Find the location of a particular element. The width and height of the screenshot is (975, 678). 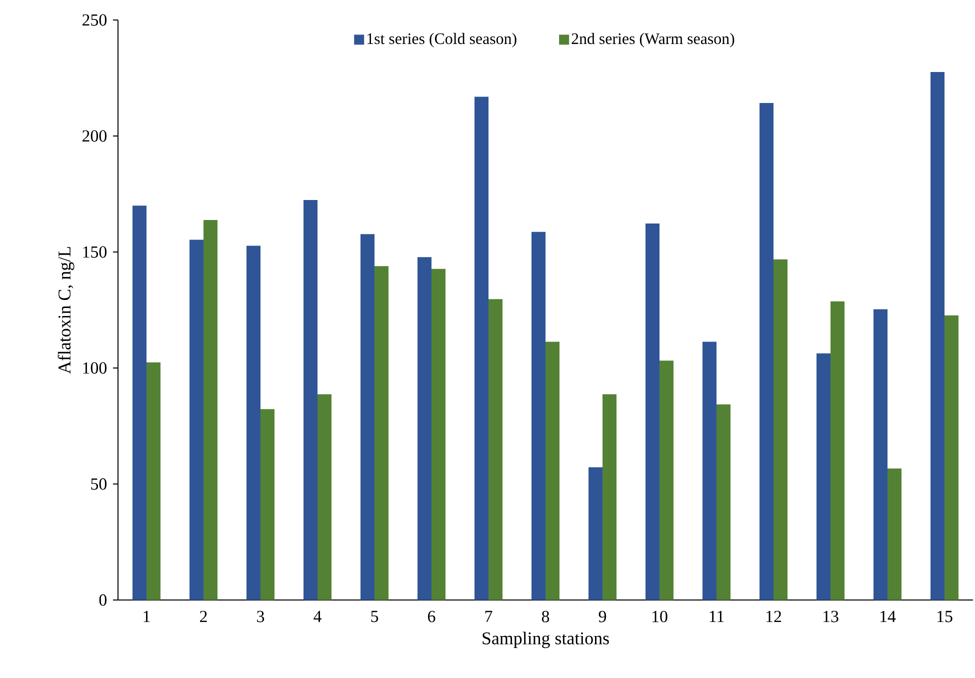

x-axis-title: Sampling stations is located at coordinates (545, 640).